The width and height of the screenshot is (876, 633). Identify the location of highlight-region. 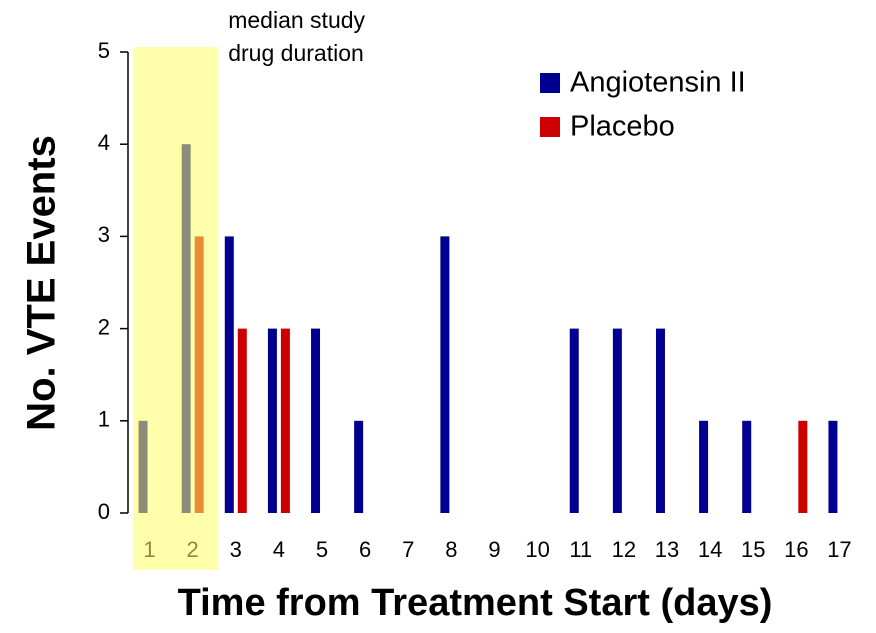
(176, 308).